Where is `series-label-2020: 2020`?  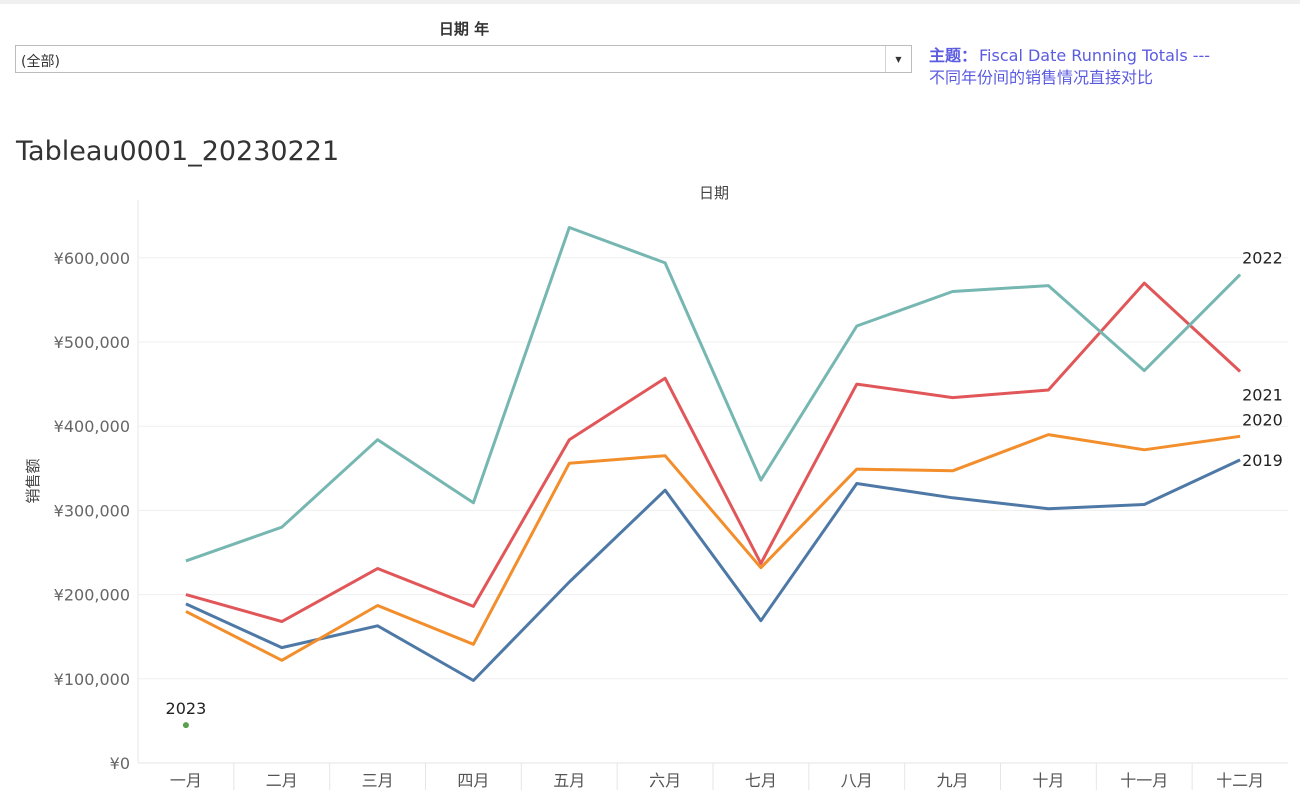
series-label-2020: 2020 is located at coordinates (1262, 419).